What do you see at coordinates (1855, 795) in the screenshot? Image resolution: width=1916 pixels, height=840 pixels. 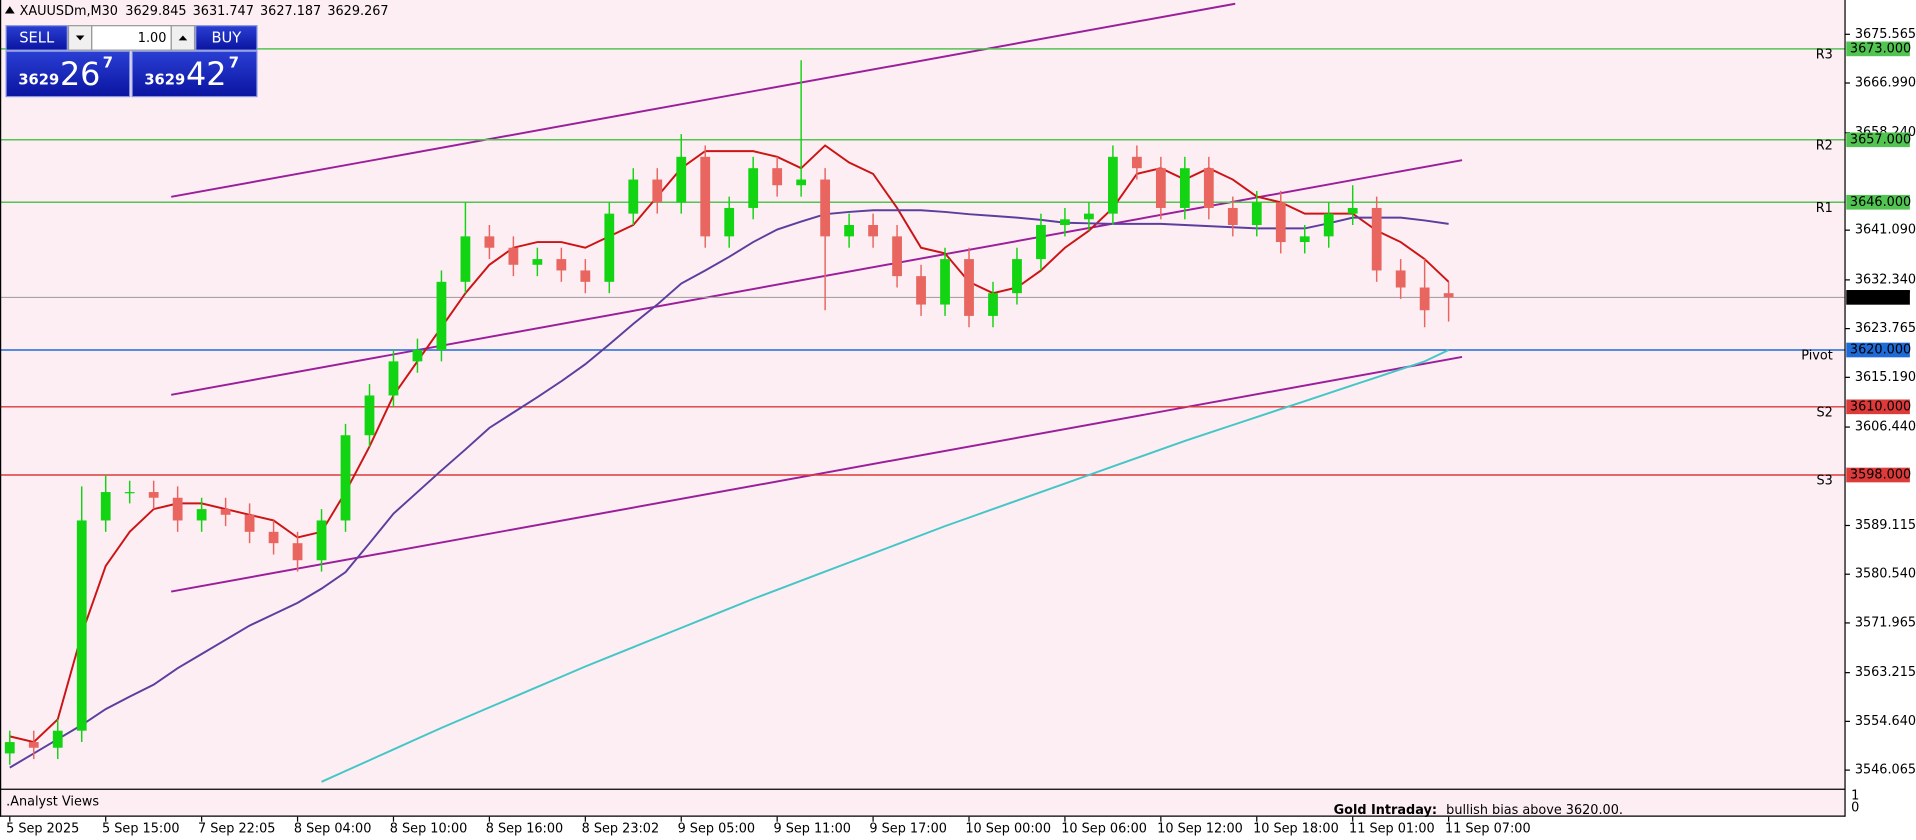 I see `subwindow-tick: 1` at bounding box center [1855, 795].